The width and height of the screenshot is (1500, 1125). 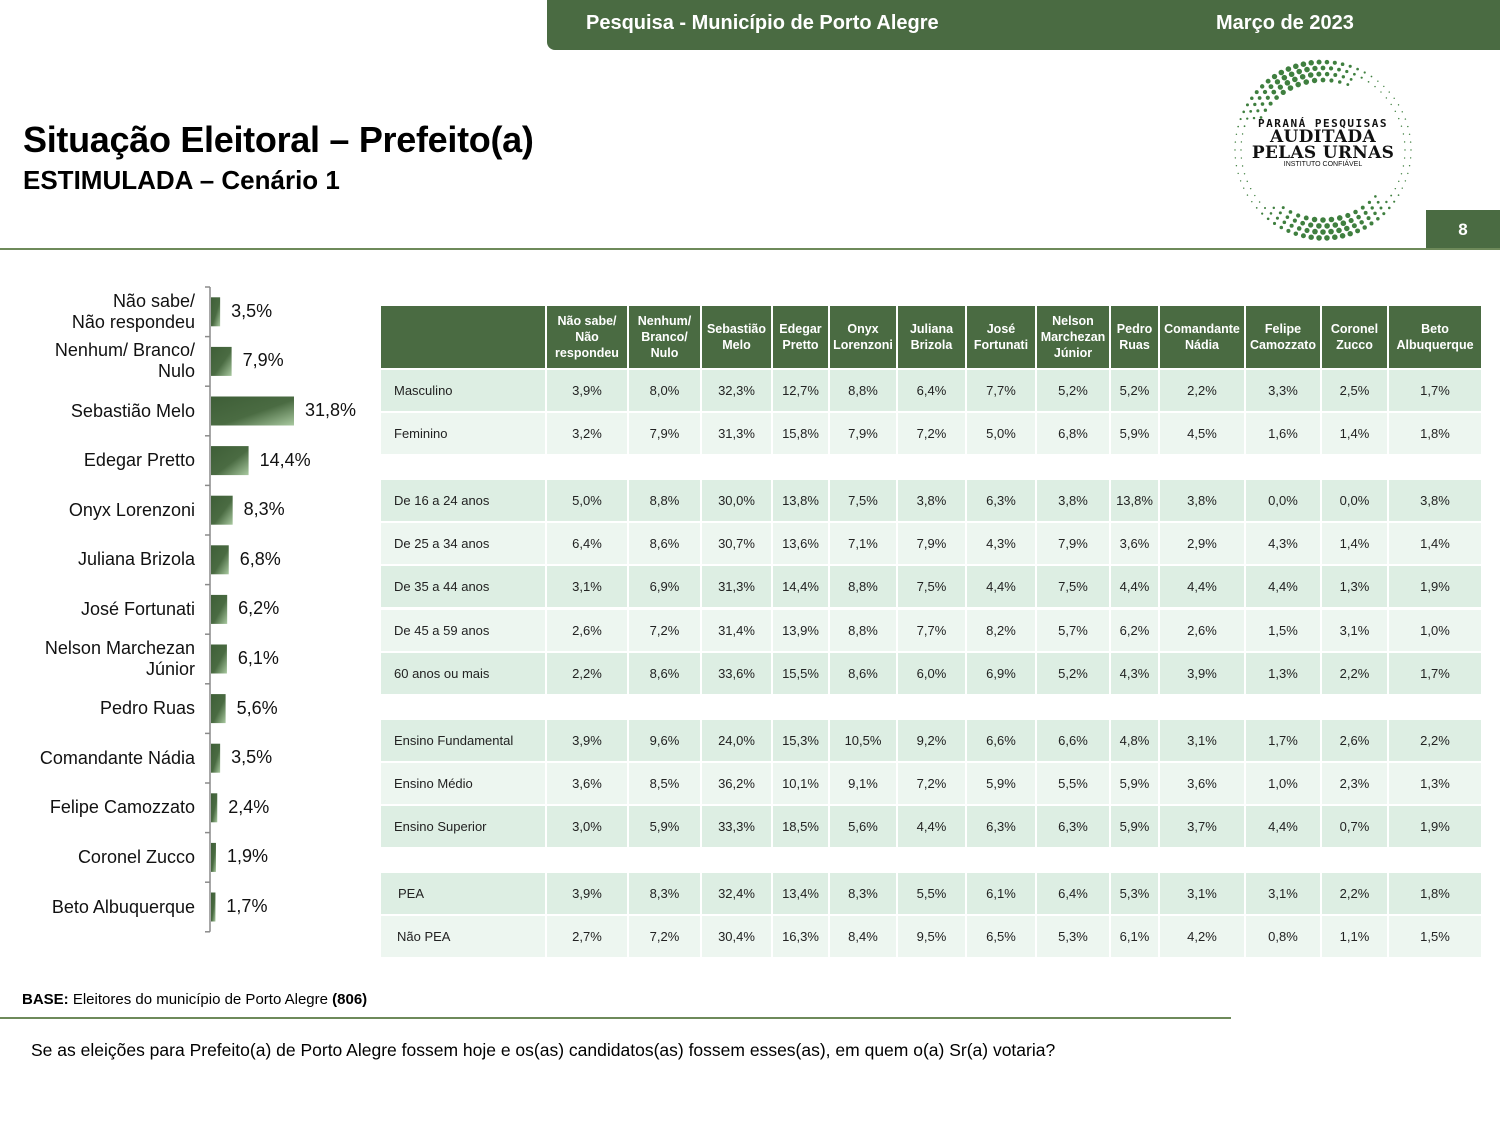 I want to click on table-cell: 3,8%, so click(x=1202, y=500).